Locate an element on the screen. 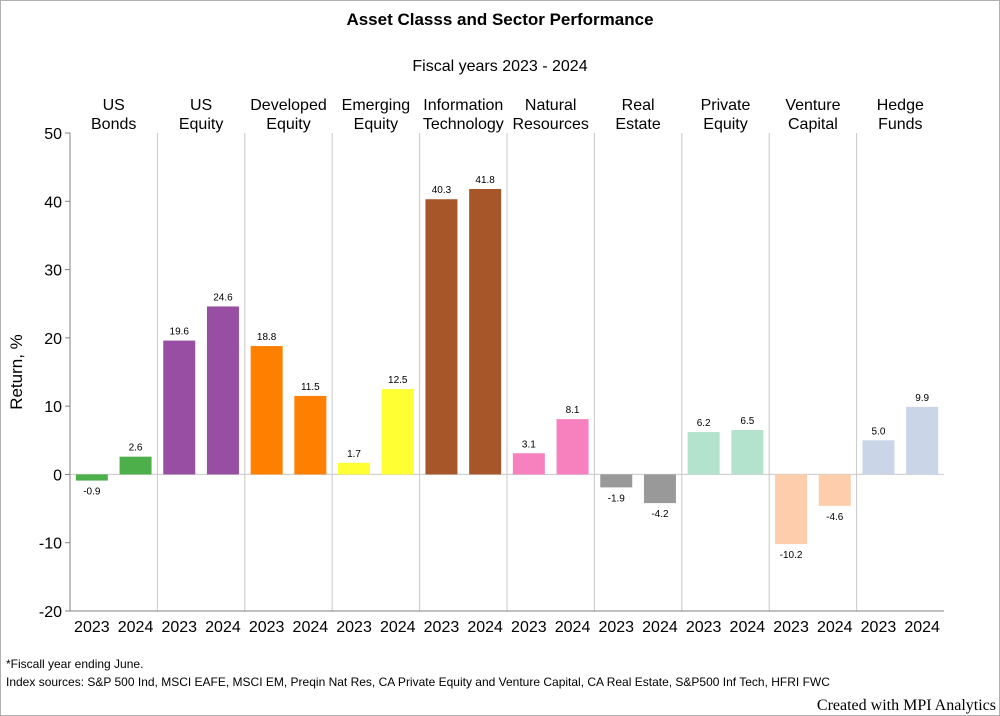 The width and height of the screenshot is (1000, 716). data-label: 24.6 is located at coordinates (223, 297).